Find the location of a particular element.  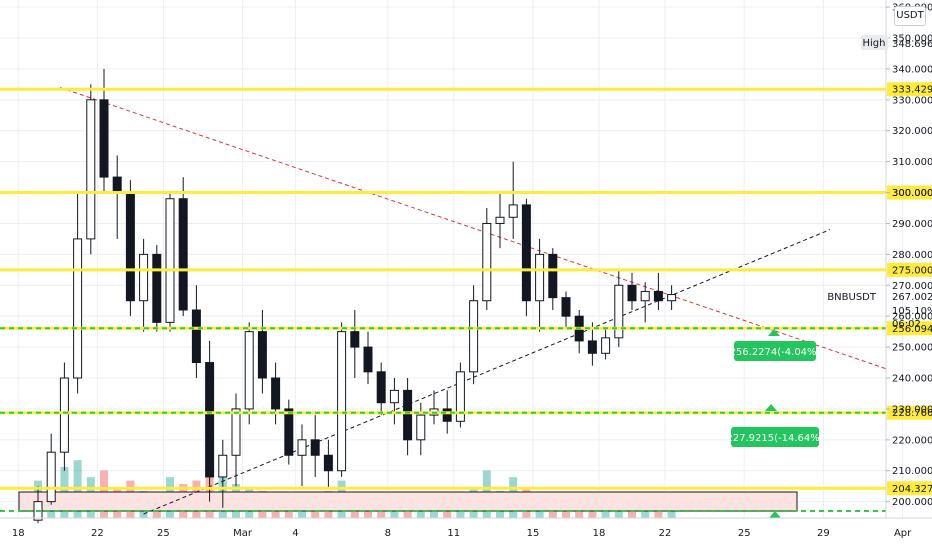

price-tick-label: 300.0000 is located at coordinates (912, 193).